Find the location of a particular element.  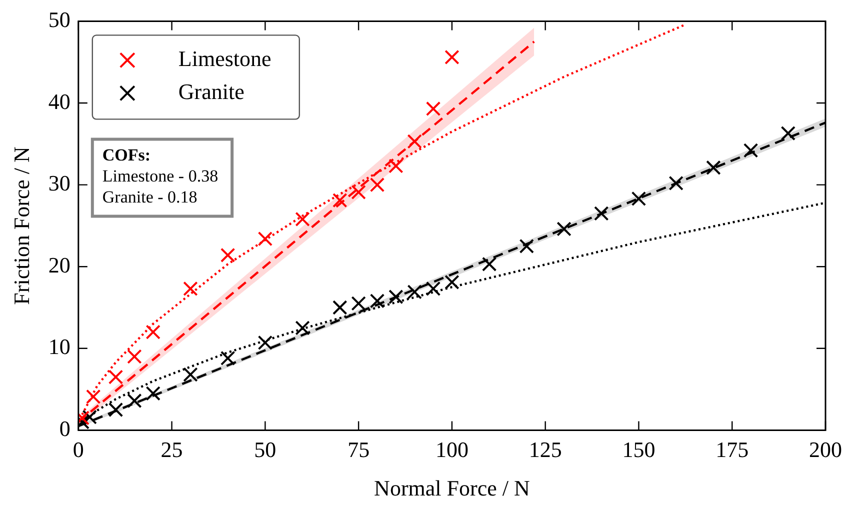

x-axis-title: Normal Force / N is located at coordinates (452, 488).